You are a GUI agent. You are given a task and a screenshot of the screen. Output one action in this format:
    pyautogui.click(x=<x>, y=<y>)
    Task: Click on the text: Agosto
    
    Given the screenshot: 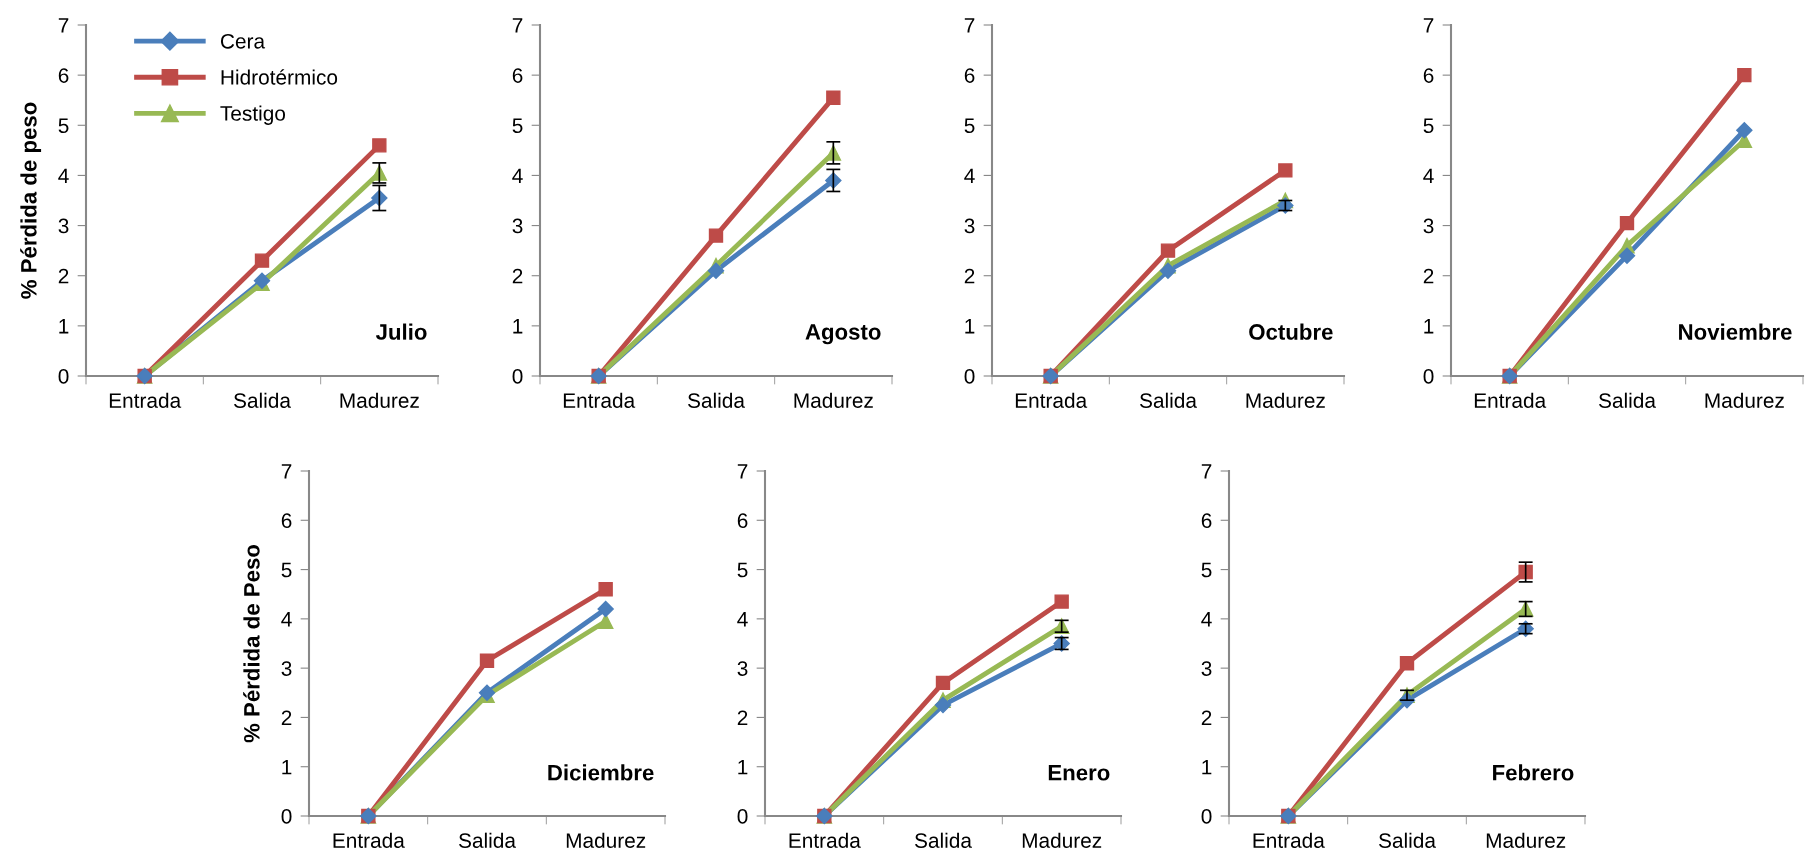 What is the action you would take?
    pyautogui.click(x=843, y=334)
    